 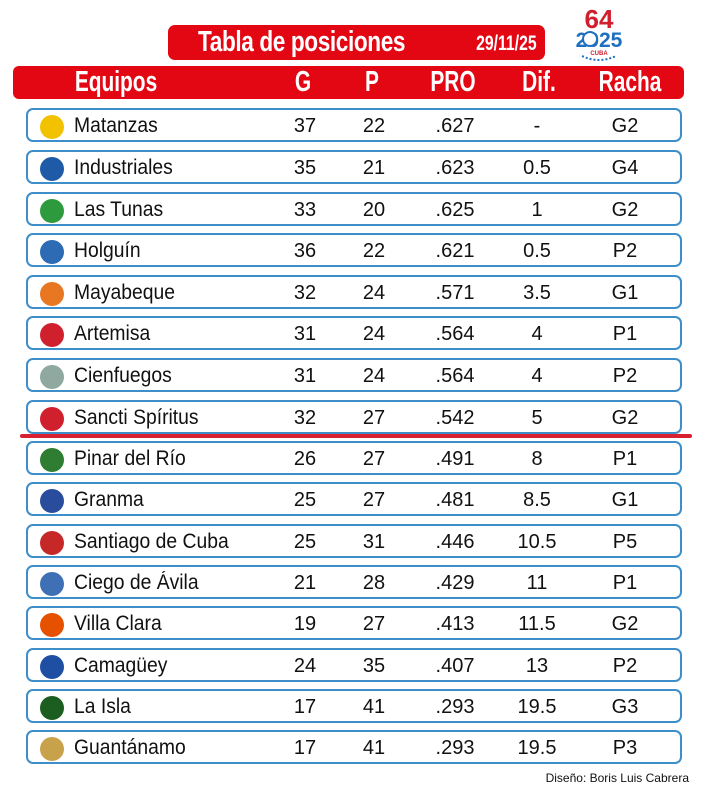 I want to click on cell-racha: G3, so click(x=625, y=707).